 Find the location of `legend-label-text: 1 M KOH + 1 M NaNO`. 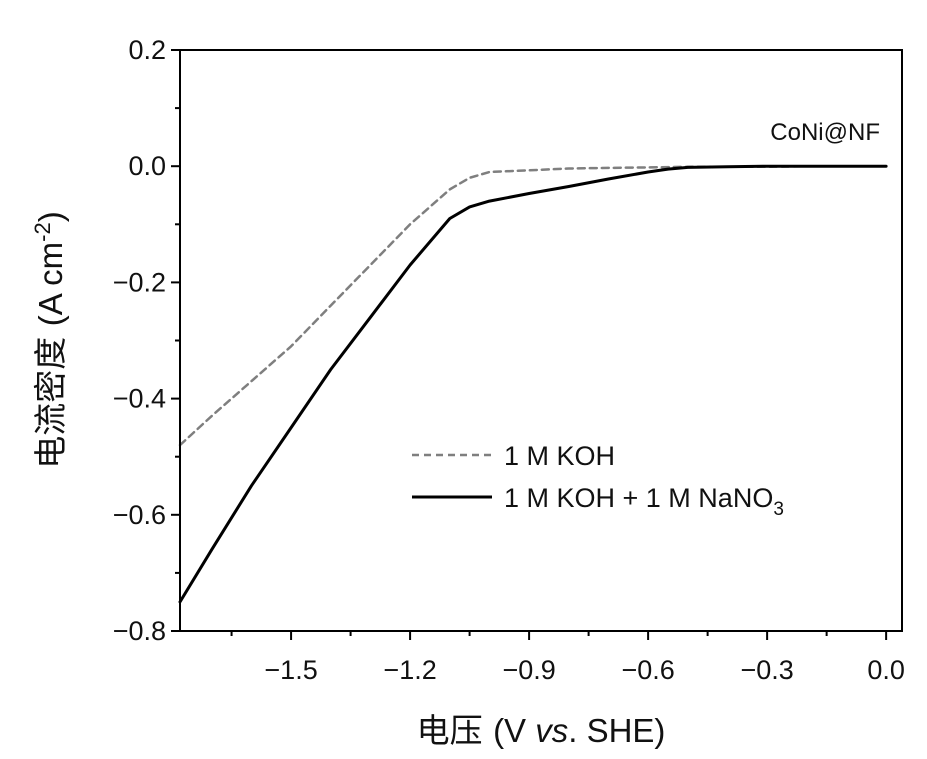

legend-label-text: 1 M KOH + 1 M NaNO is located at coordinates (638, 498).